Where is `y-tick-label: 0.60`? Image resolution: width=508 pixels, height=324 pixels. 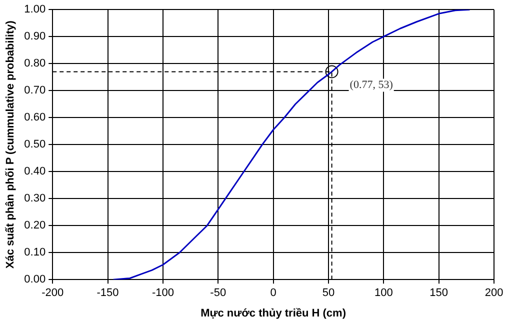 y-tick-label: 0.60 is located at coordinates (35, 118).